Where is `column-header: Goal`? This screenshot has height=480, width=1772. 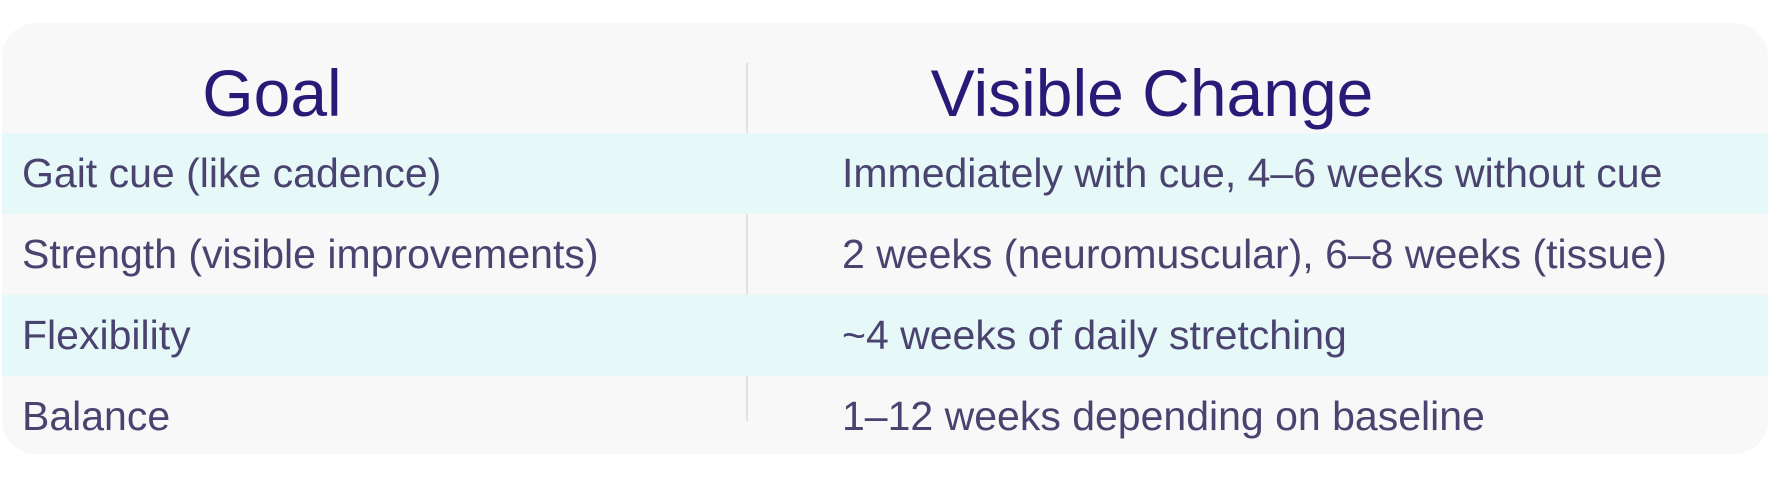 column-header: Goal is located at coordinates (272, 93).